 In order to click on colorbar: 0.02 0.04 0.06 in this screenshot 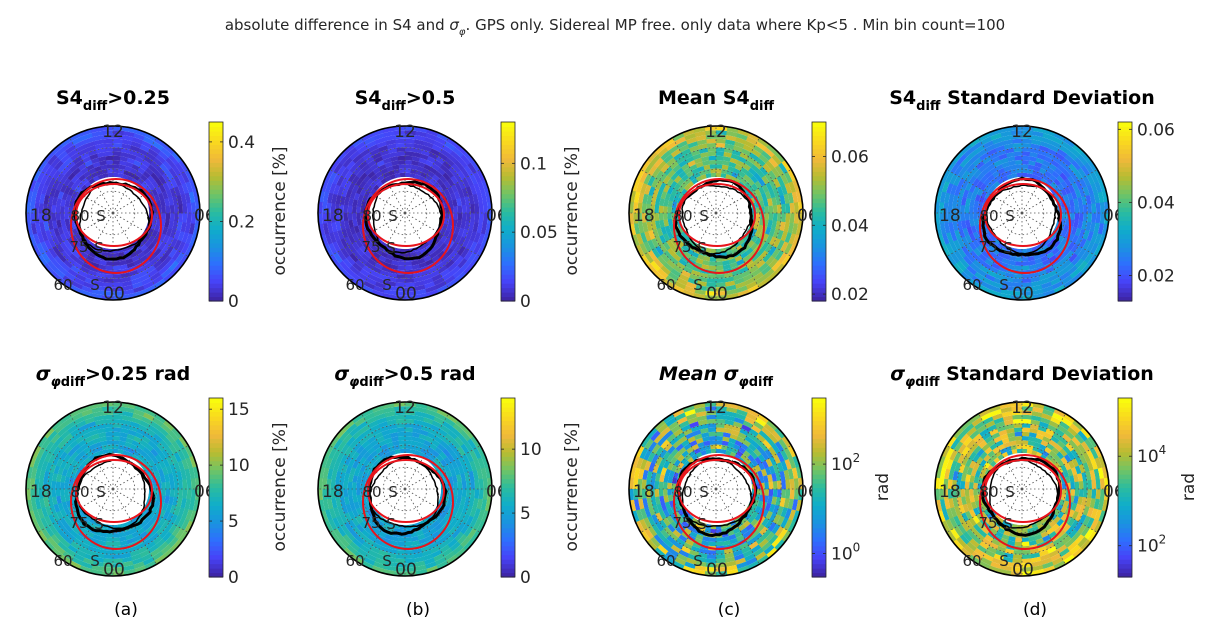, I will do `click(1146, 211)`.